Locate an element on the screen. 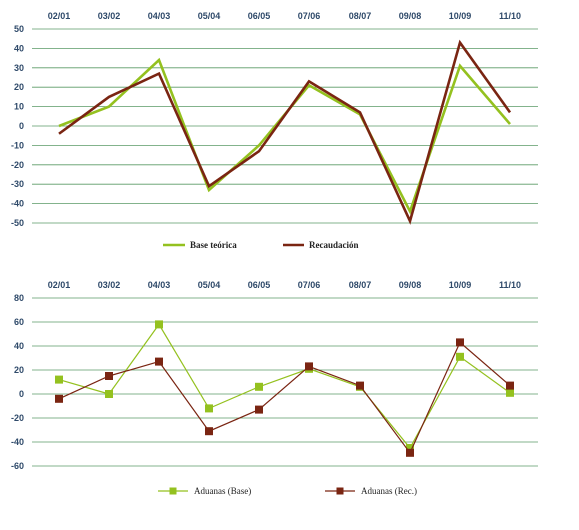  y-tick-label: 30 is located at coordinates (19, 68).